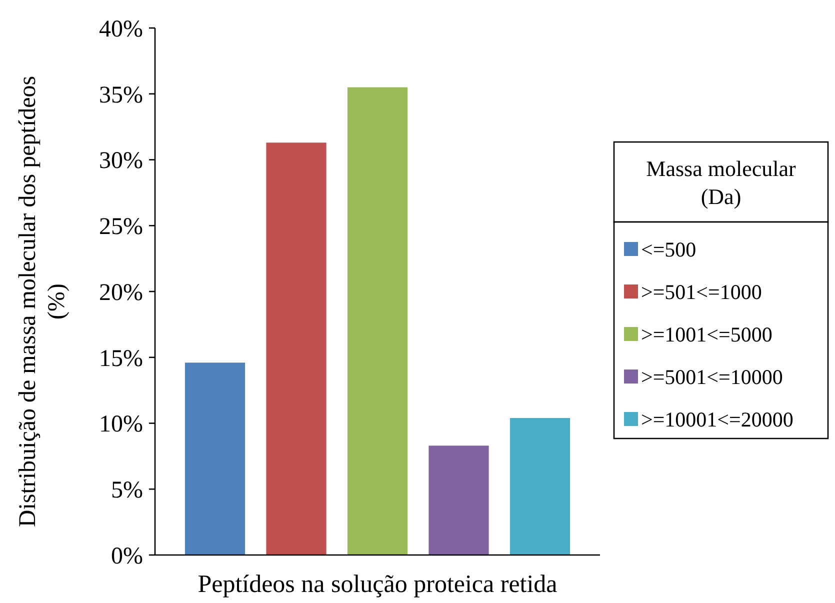 Image resolution: width=835 pixels, height=603 pixels. Describe the element at coordinates (378, 584) in the screenshot. I see `x-axis-title: Peptídeos na solução proteica retida` at that location.